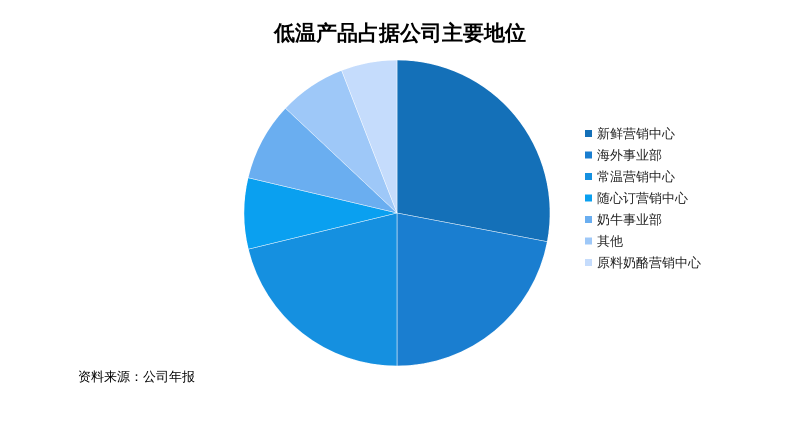 This screenshot has height=423, width=800. I want to click on legend-label: 奶牛事业部, so click(629, 220).